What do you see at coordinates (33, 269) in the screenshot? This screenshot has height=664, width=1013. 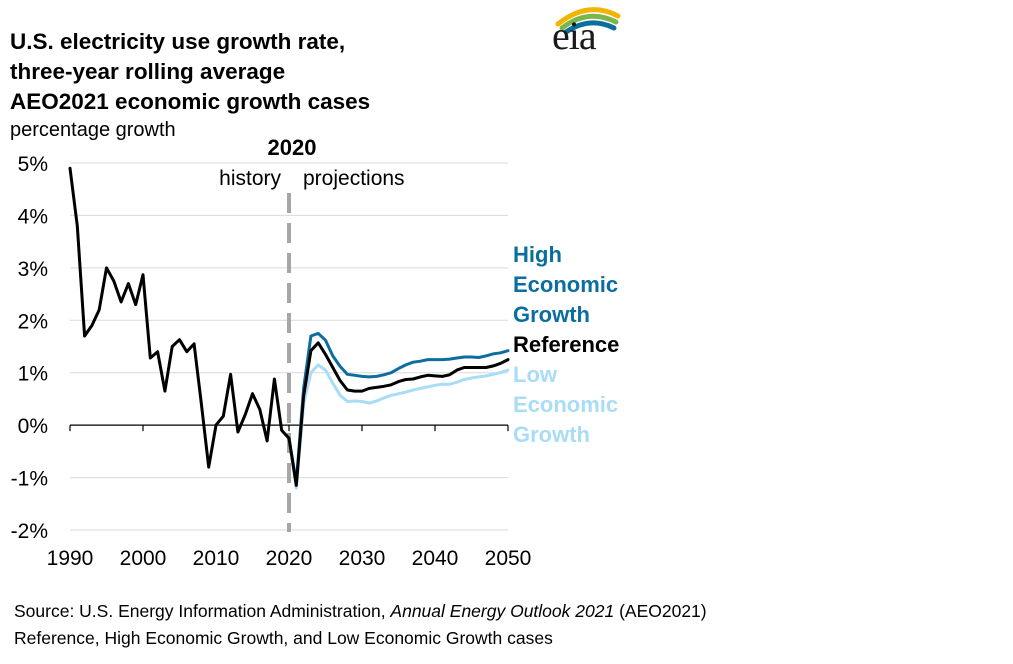 I see `y-tick-label: 3%` at bounding box center [33, 269].